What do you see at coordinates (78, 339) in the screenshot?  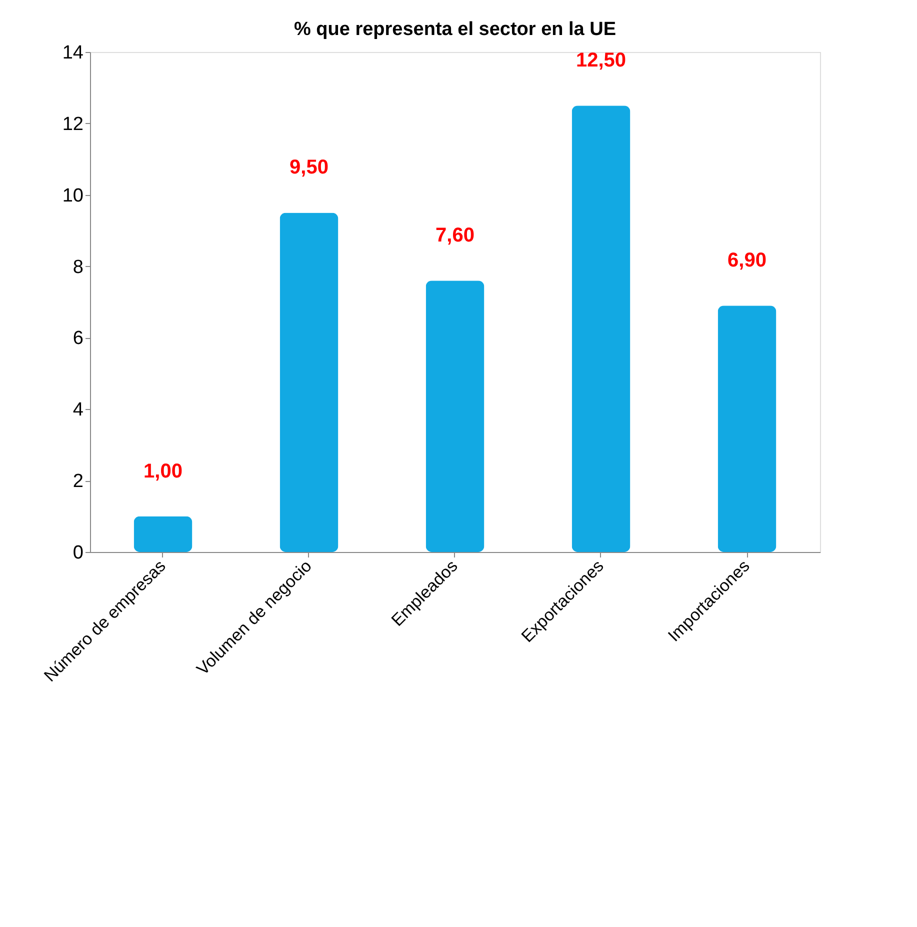 I see `y-tick-label: 6` at bounding box center [78, 339].